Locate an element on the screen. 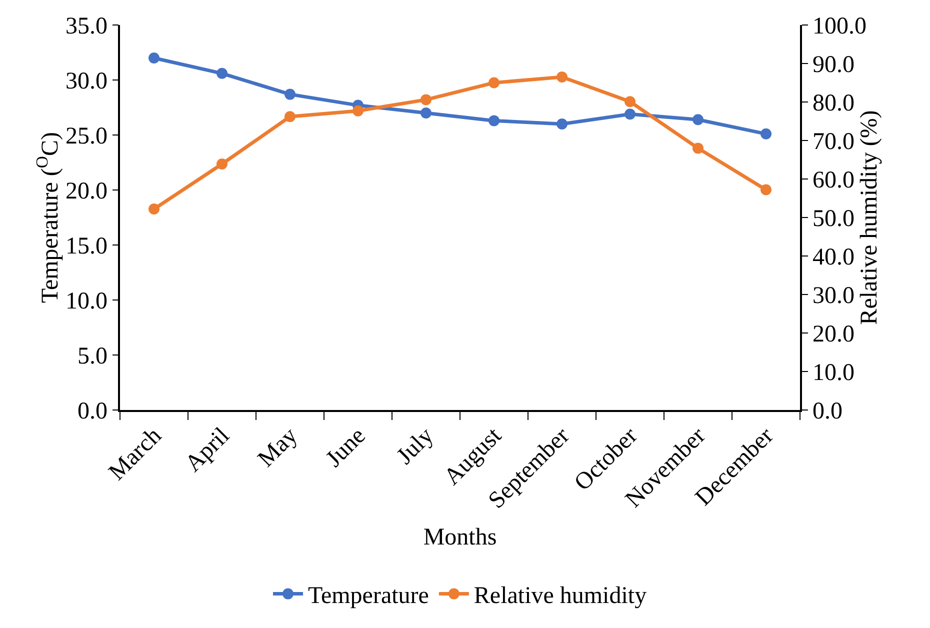  x-axis-title: Months is located at coordinates (460, 537).